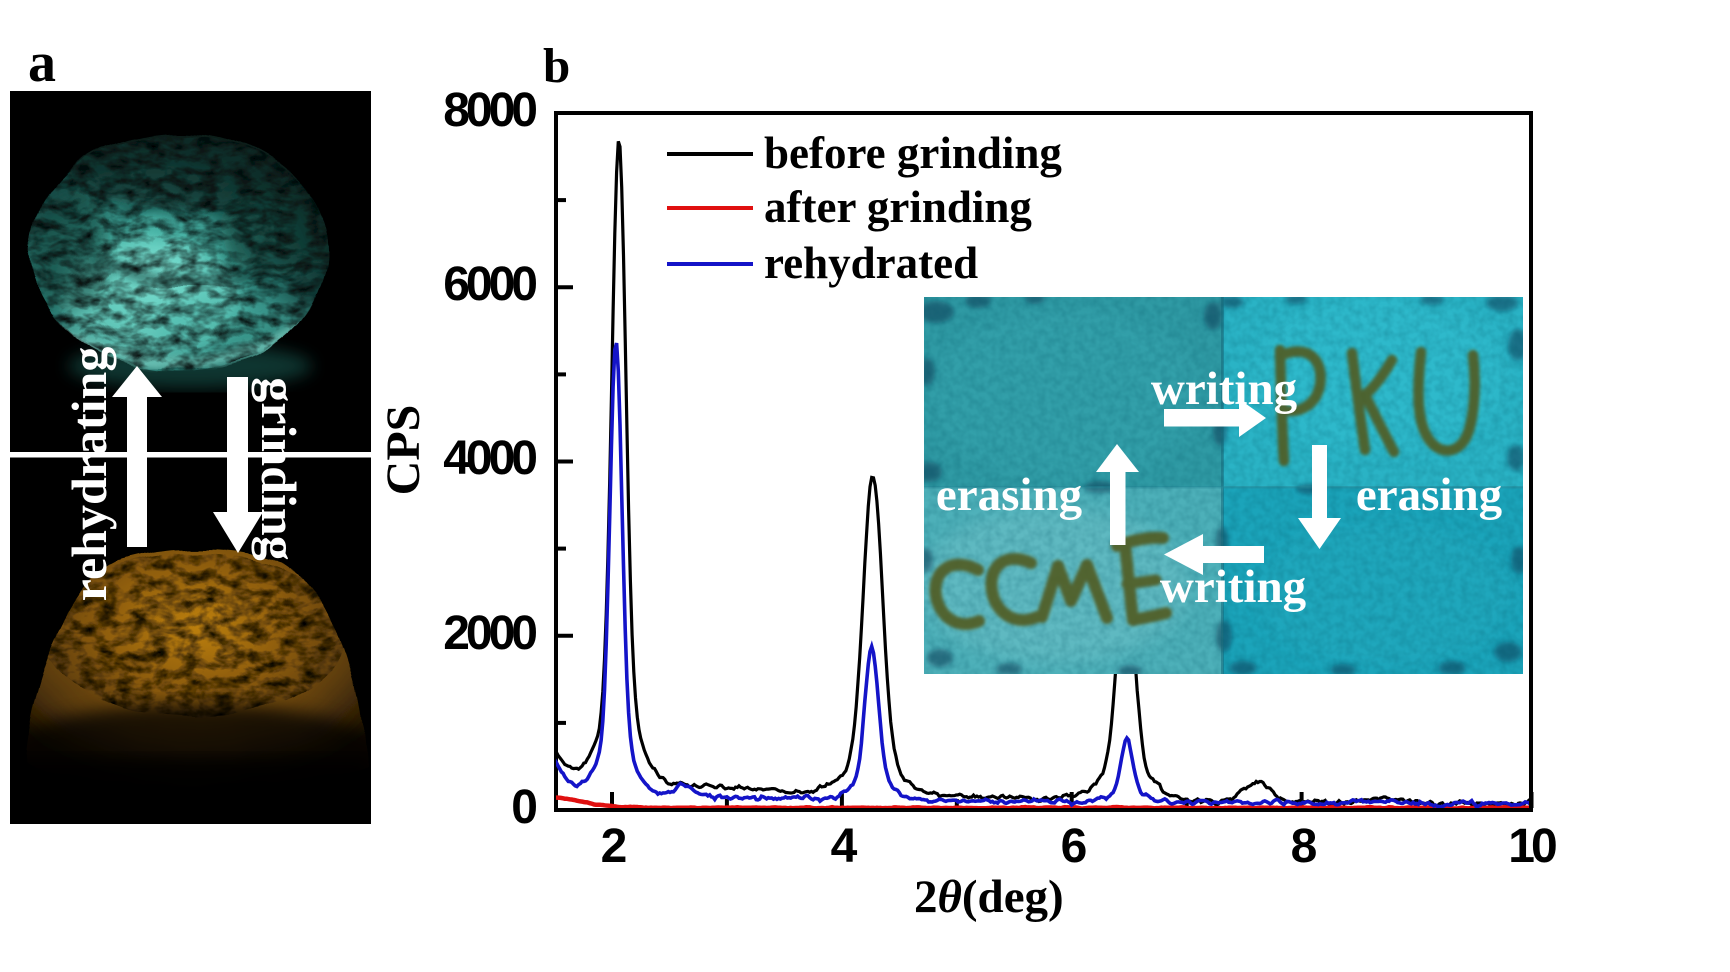 Image resolution: width=1730 pixels, height=972 pixels. Describe the element at coordinates (556, 65) in the screenshot. I see `svg-text: b` at that location.